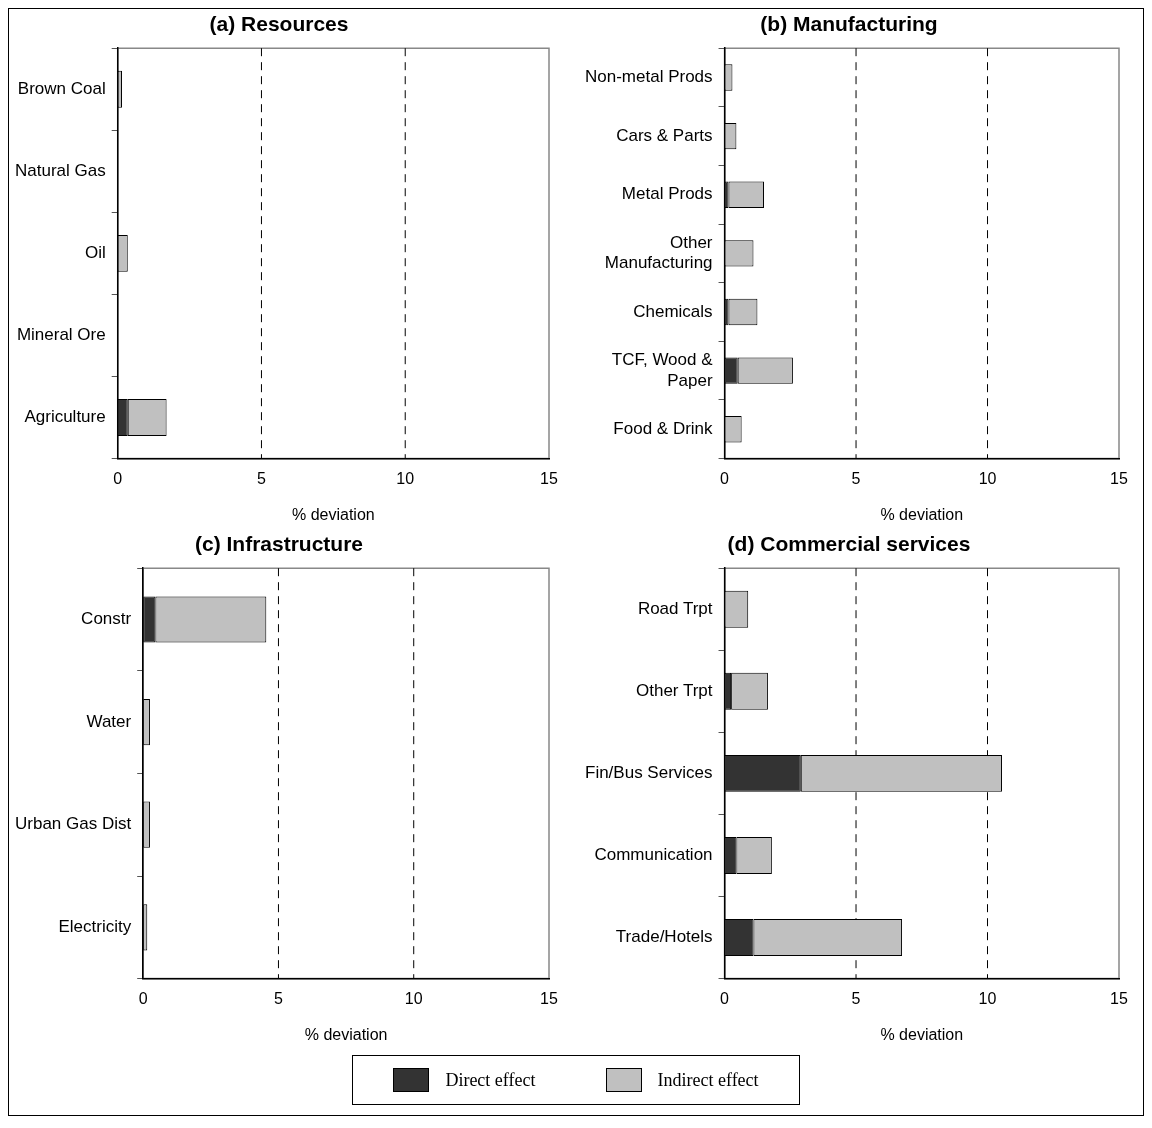  Describe the element at coordinates (849, 24) in the screenshot. I see `chart-title: (b) Manufacturing` at that location.